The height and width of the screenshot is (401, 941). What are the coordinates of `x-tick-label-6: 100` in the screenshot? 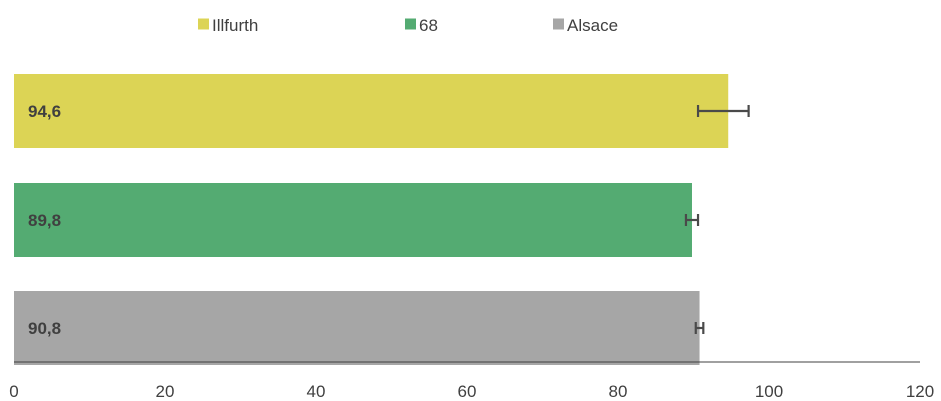 It's located at (769, 391).